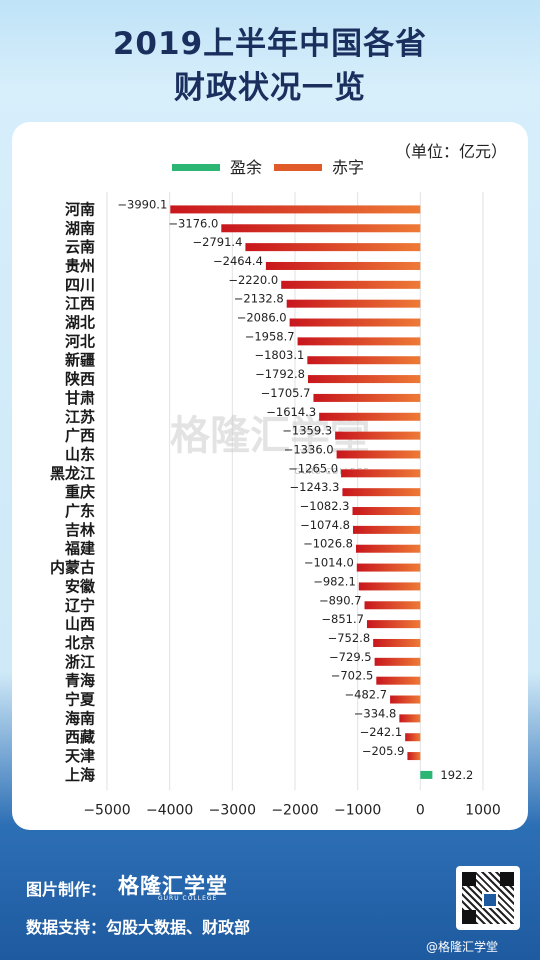  Describe the element at coordinates (309, 449) in the screenshot. I see `value-label: −1336.0` at that location.